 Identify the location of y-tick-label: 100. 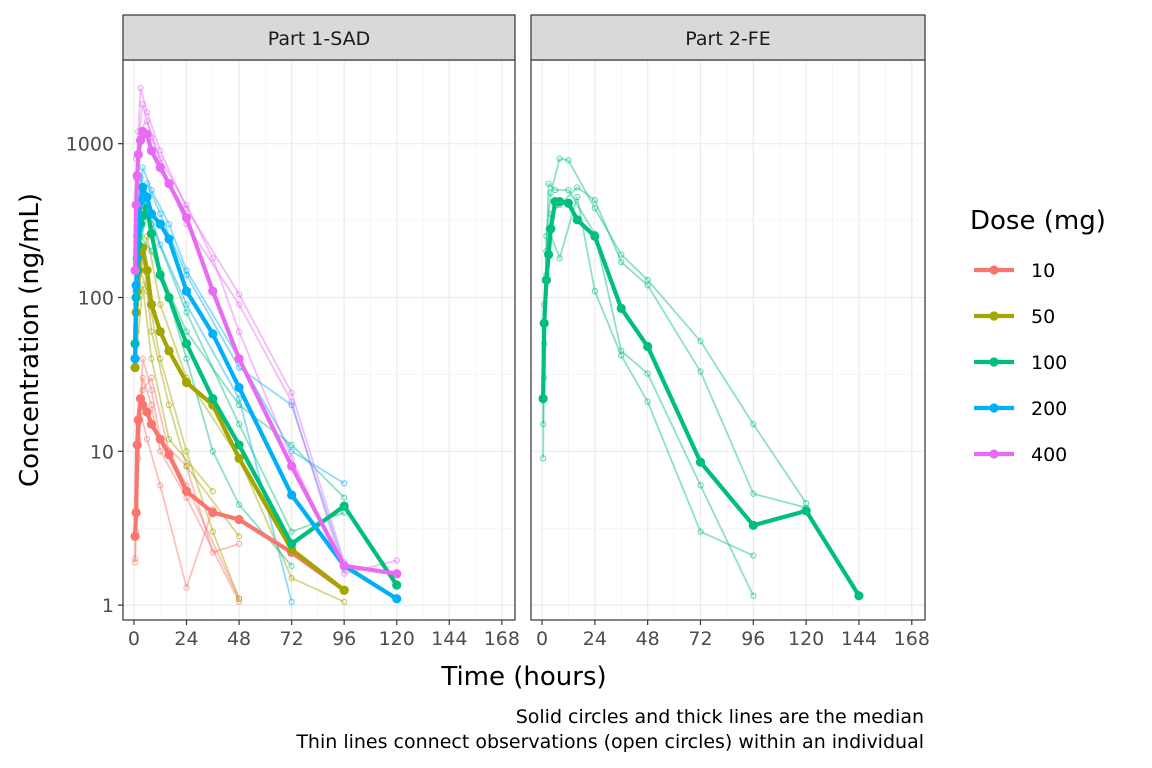
(96, 298).